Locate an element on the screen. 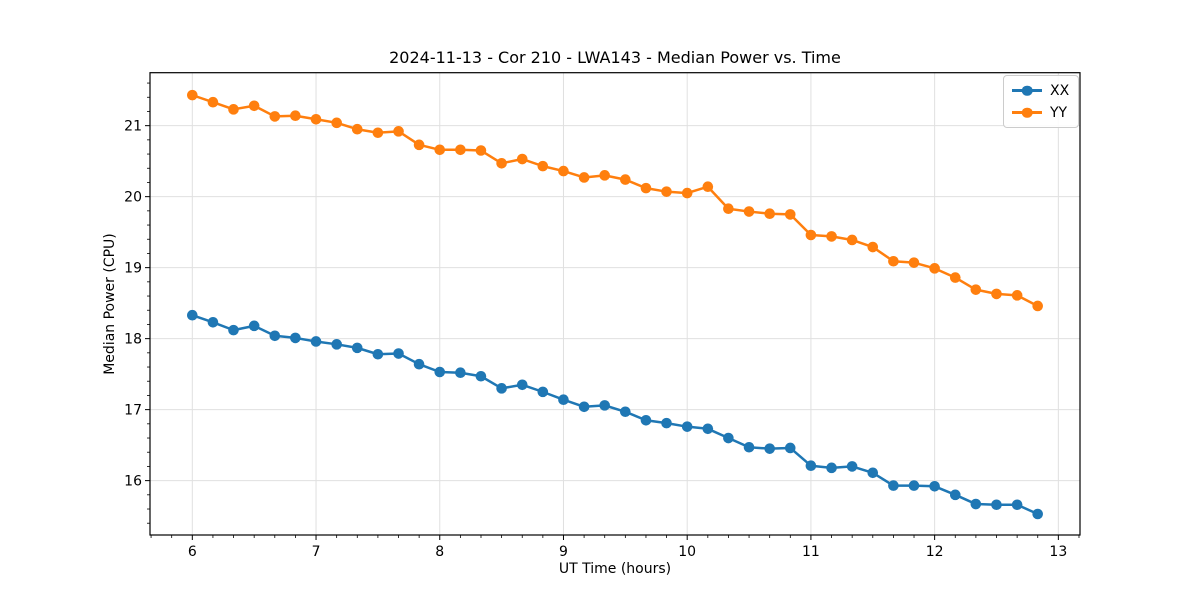 Image resolution: width=1200 pixels, height=600 pixels. y-tick-label: 21 is located at coordinates (133, 127).